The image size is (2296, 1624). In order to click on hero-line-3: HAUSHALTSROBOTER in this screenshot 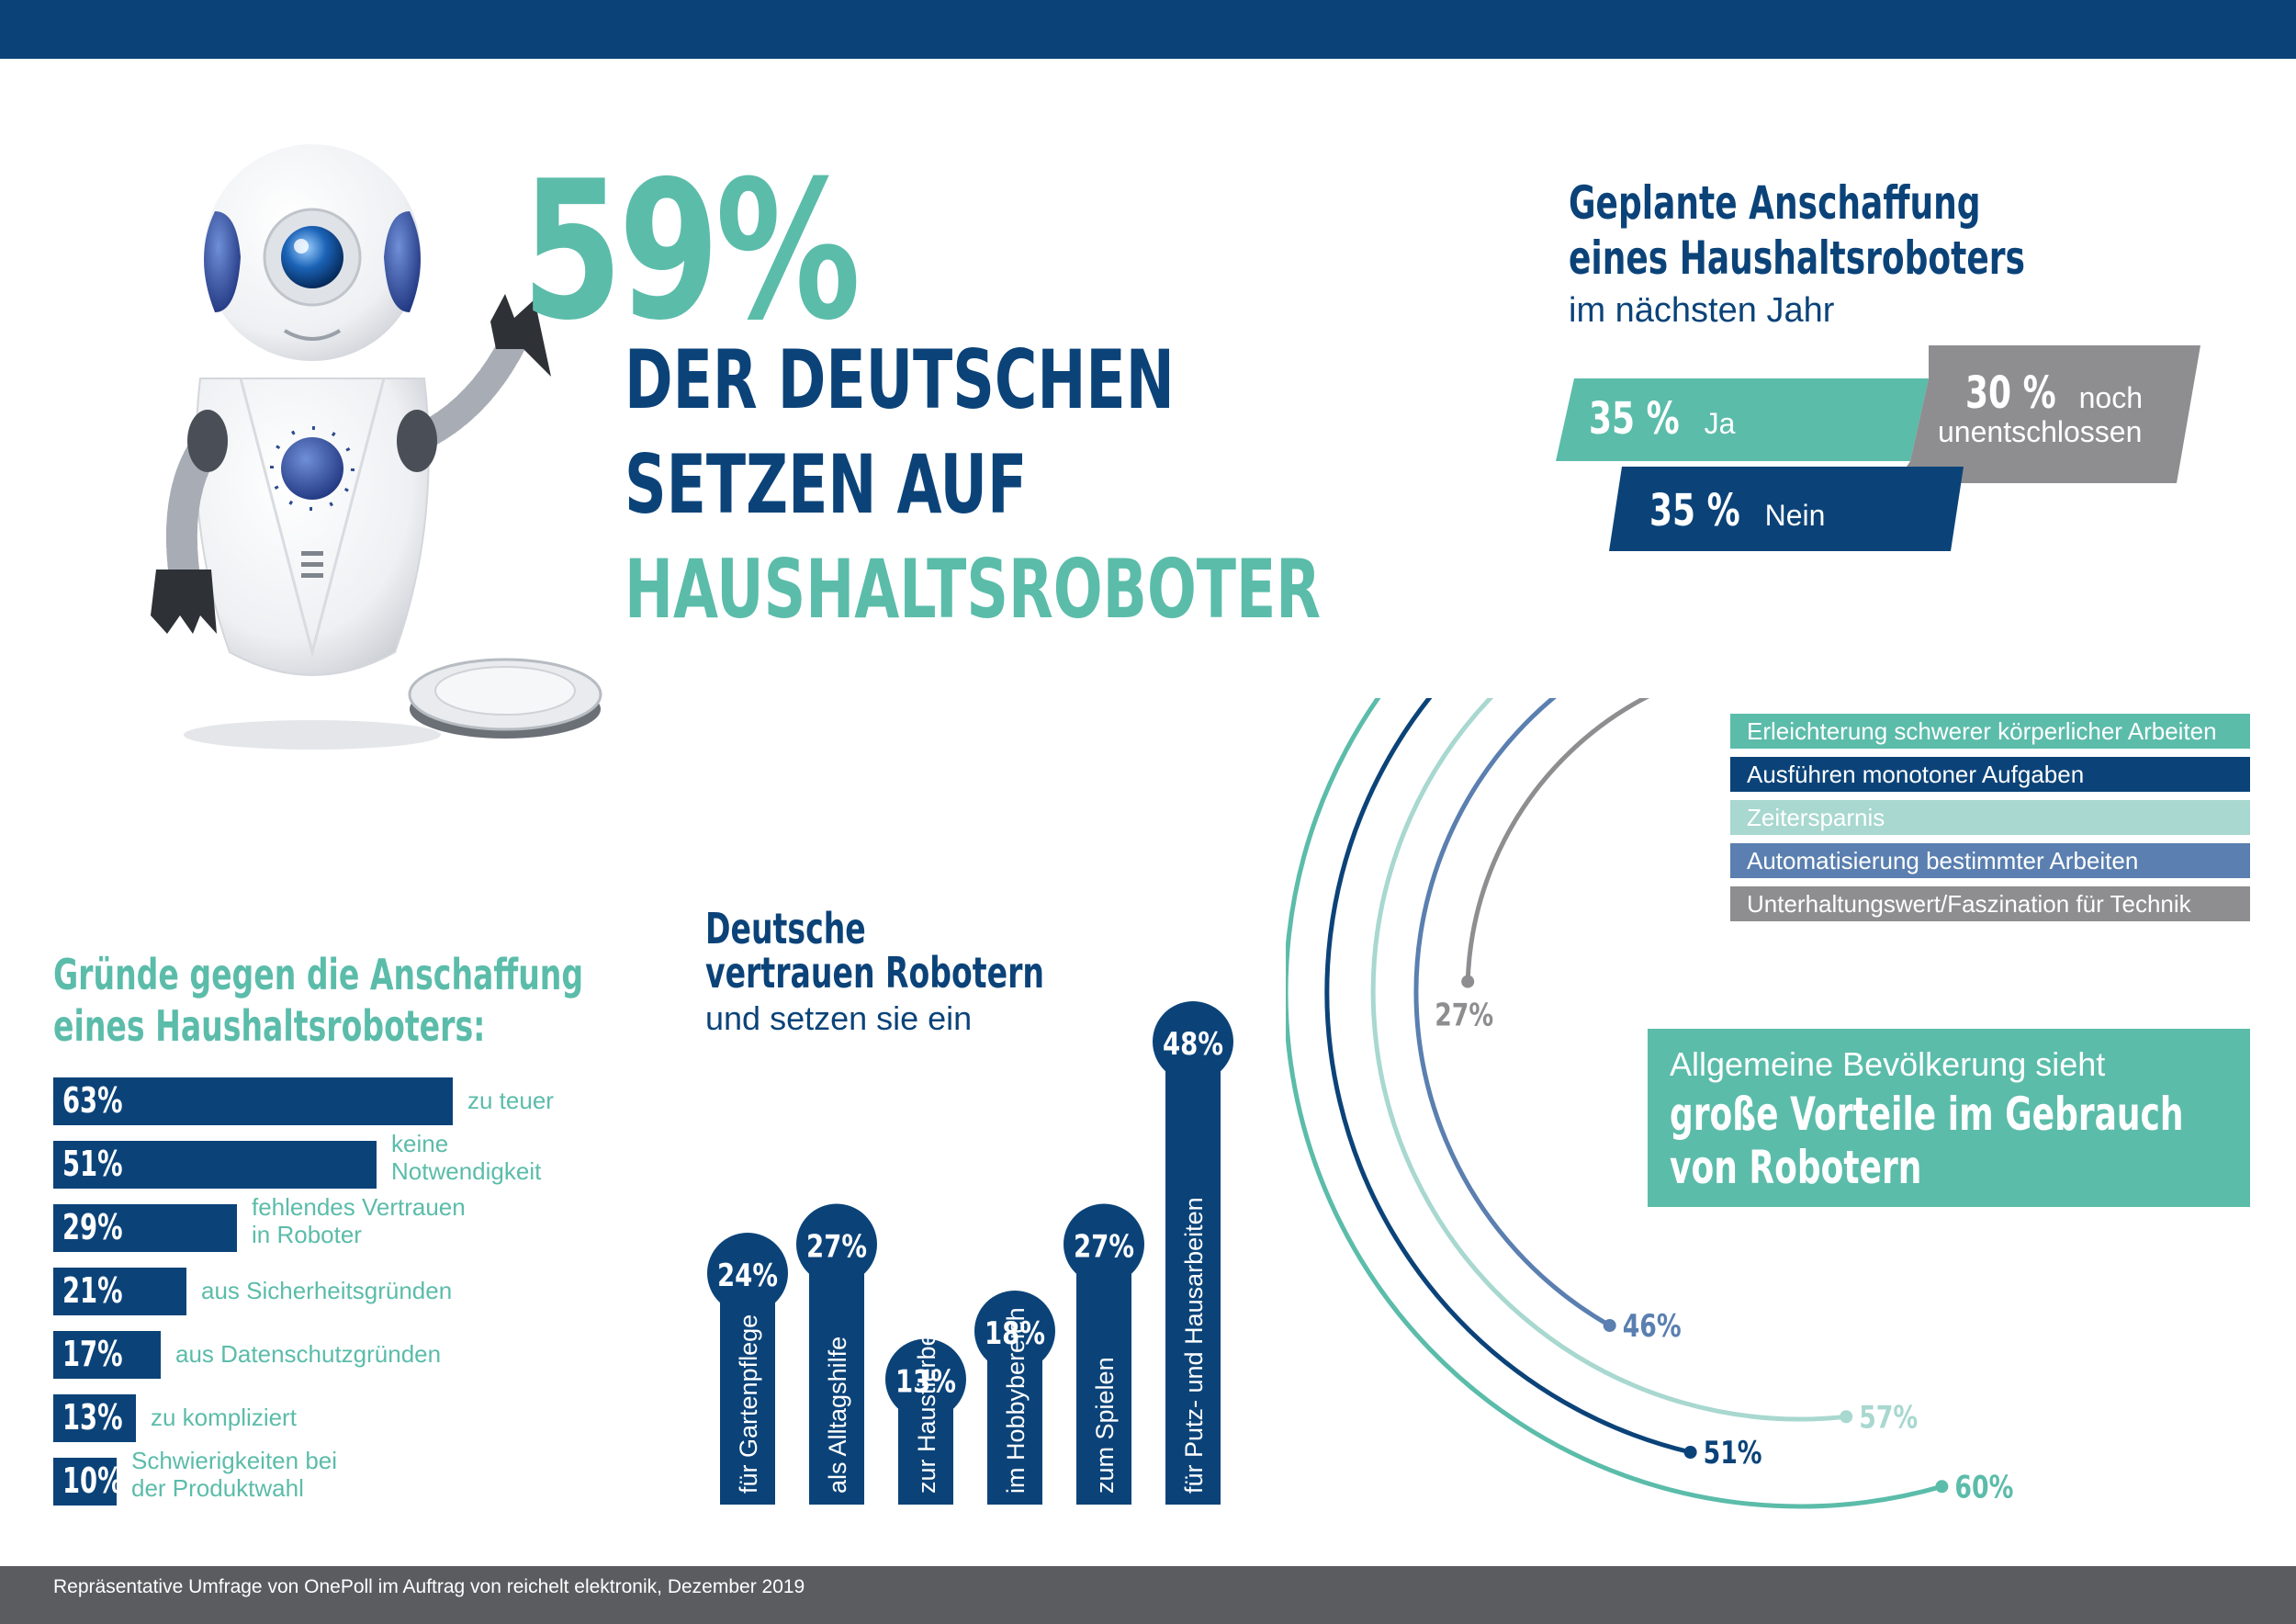, I will do `click(974, 589)`.